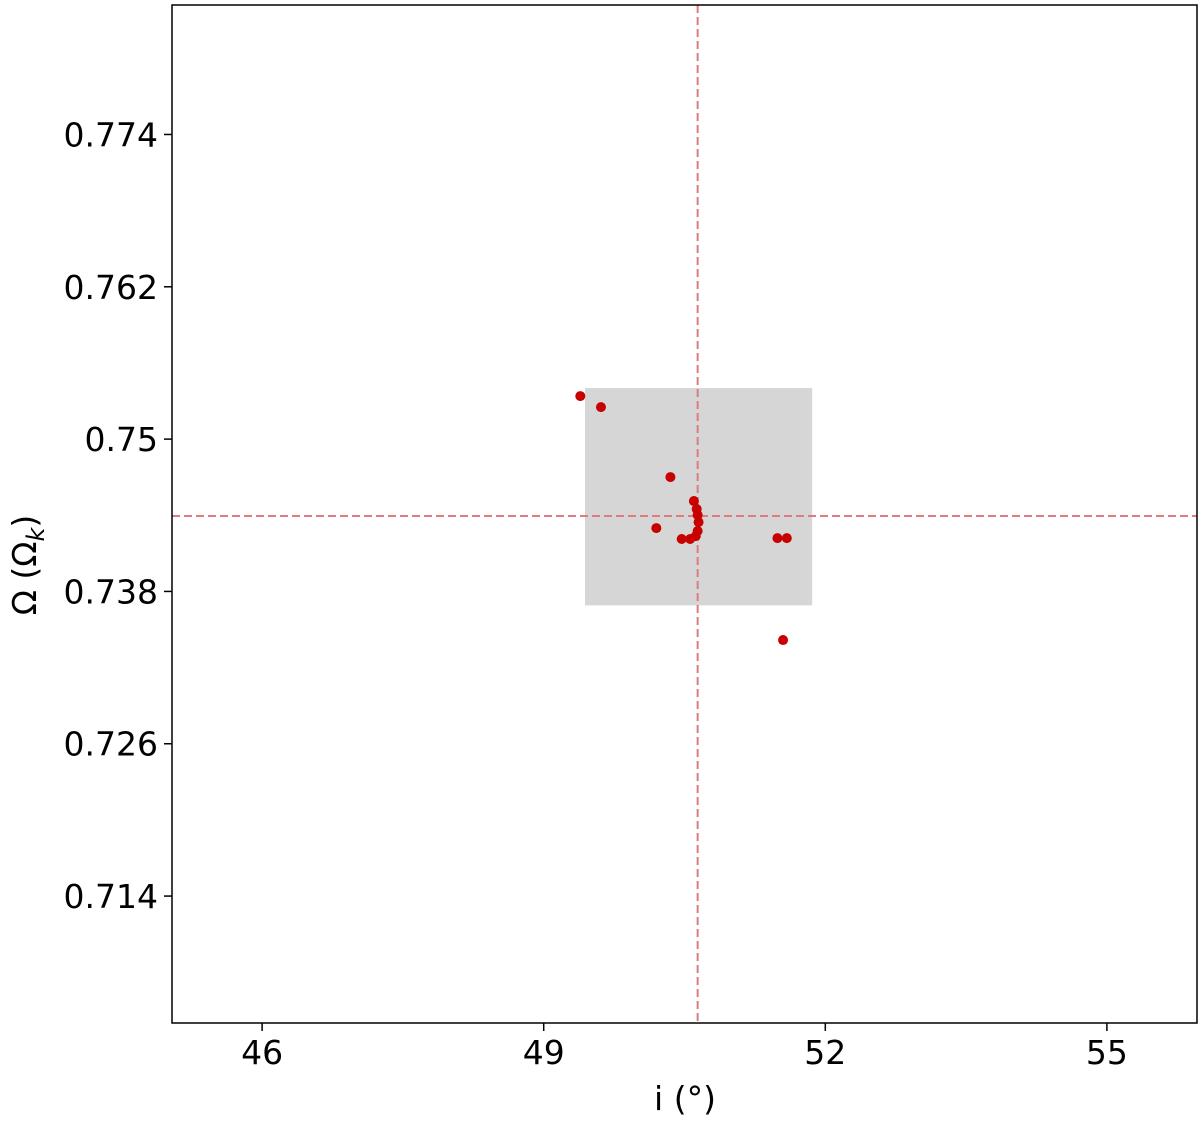 The height and width of the screenshot is (1124, 1200). What do you see at coordinates (825, 1052) in the screenshot?
I see `x-tick-label: 52` at bounding box center [825, 1052].